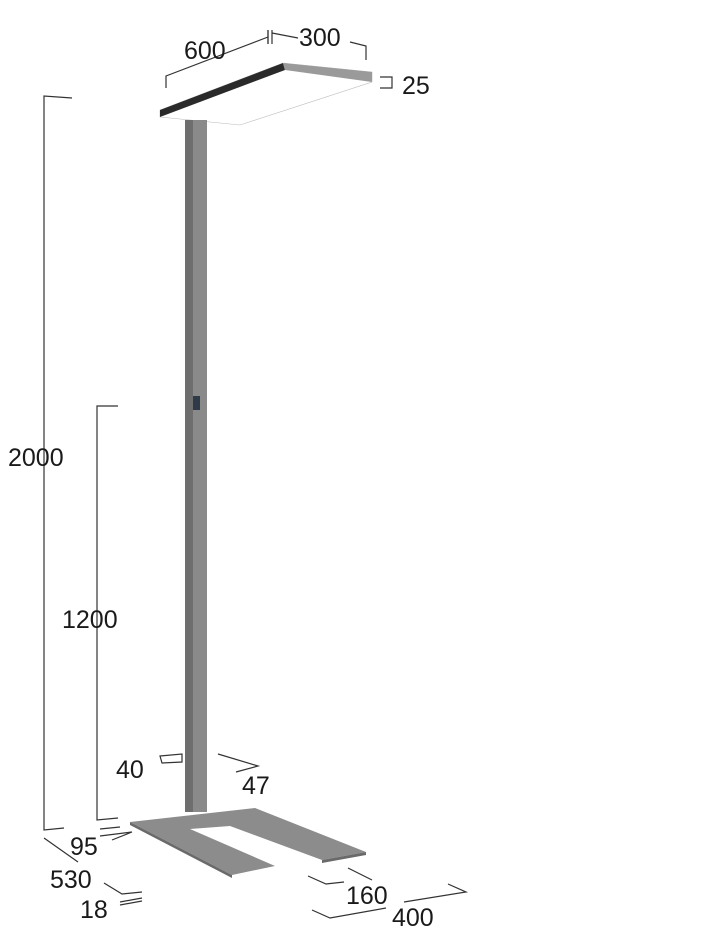  What do you see at coordinates (367, 896) in the screenshot?
I see `dim-foot-width: 160` at bounding box center [367, 896].